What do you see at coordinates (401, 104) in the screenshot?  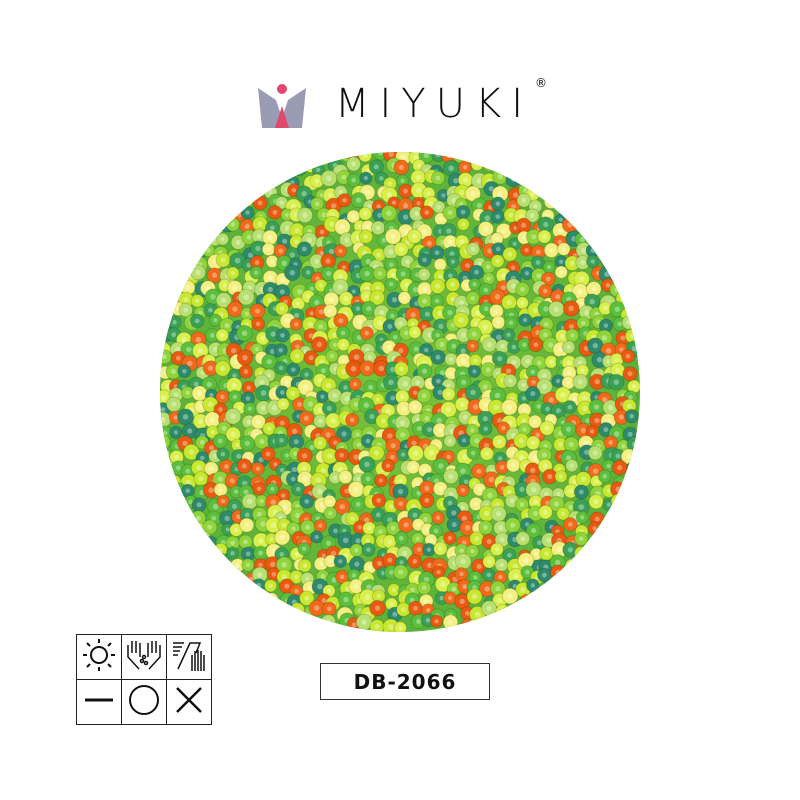 I see `brand-logo: MIYUKI ®` at bounding box center [401, 104].